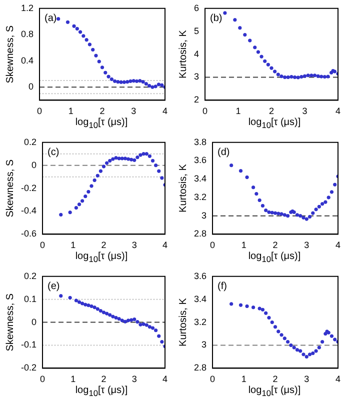 This screenshot has height=402, width=346. Describe the element at coordinates (50, 18) in the screenshot. I see `annotation: (a)` at that location.